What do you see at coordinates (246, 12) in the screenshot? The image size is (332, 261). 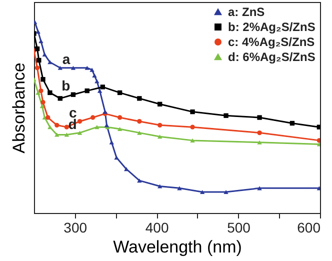 I see `legend-label: a: ZnS` at bounding box center [246, 12].